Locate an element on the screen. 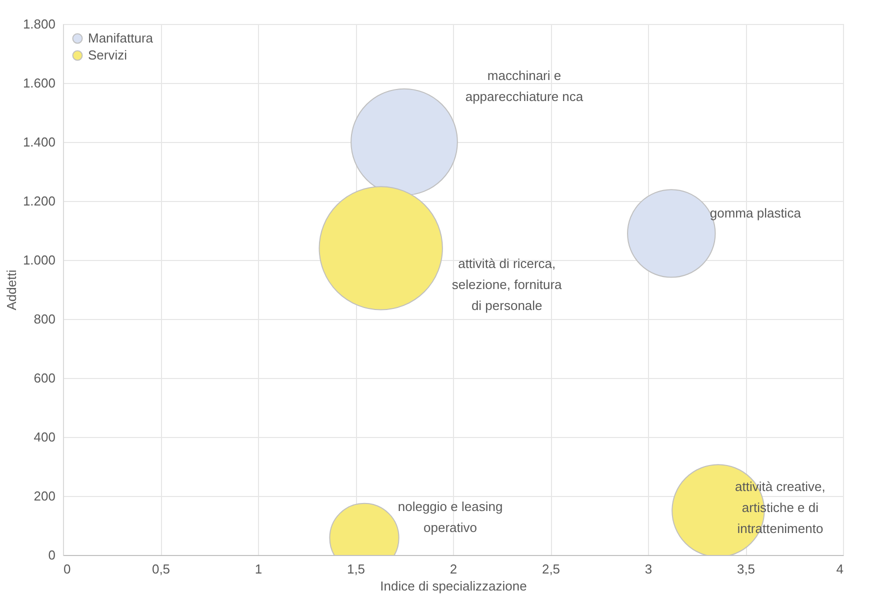 The width and height of the screenshot is (888, 614). annotation: noleggio e leasing operativo is located at coordinates (450, 516).